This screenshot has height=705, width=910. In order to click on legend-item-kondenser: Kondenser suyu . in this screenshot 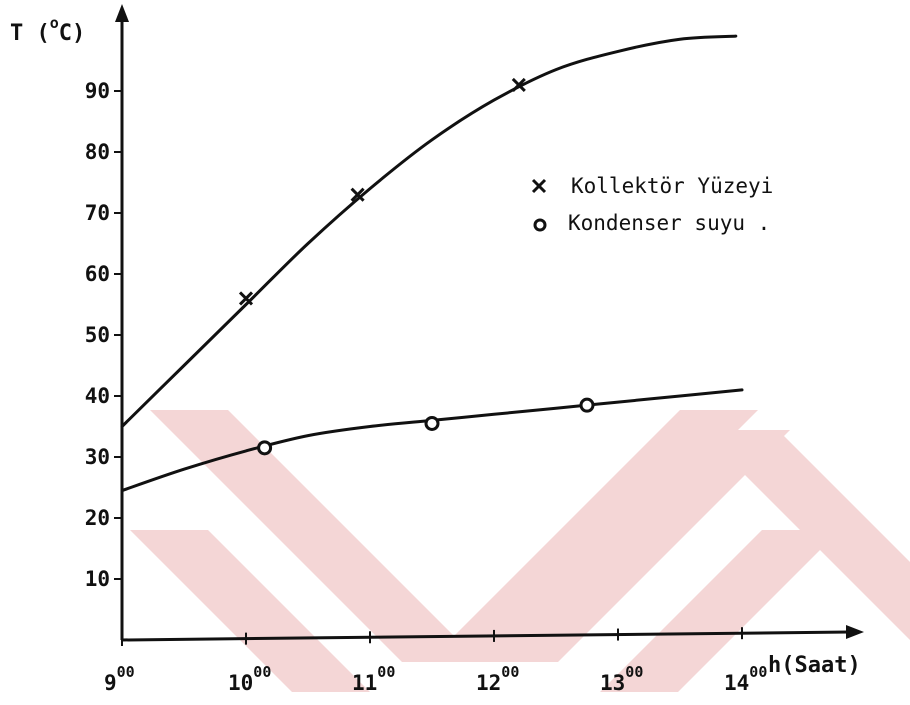, I will do `click(651, 223)`.